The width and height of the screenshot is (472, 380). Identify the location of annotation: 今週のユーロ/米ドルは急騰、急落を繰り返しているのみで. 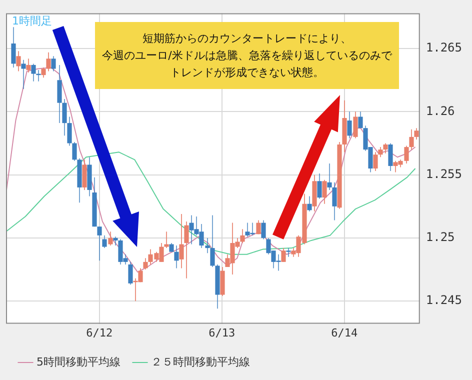
(247, 56).